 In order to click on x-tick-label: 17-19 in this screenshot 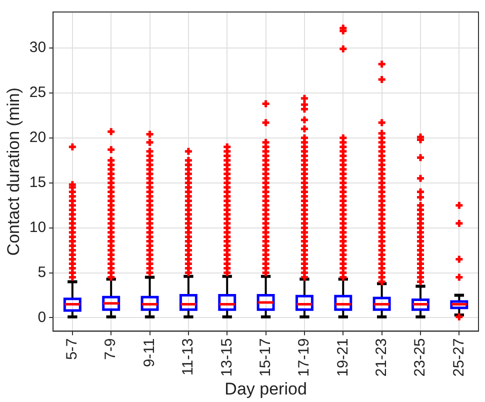, I will do `click(304, 357)`.